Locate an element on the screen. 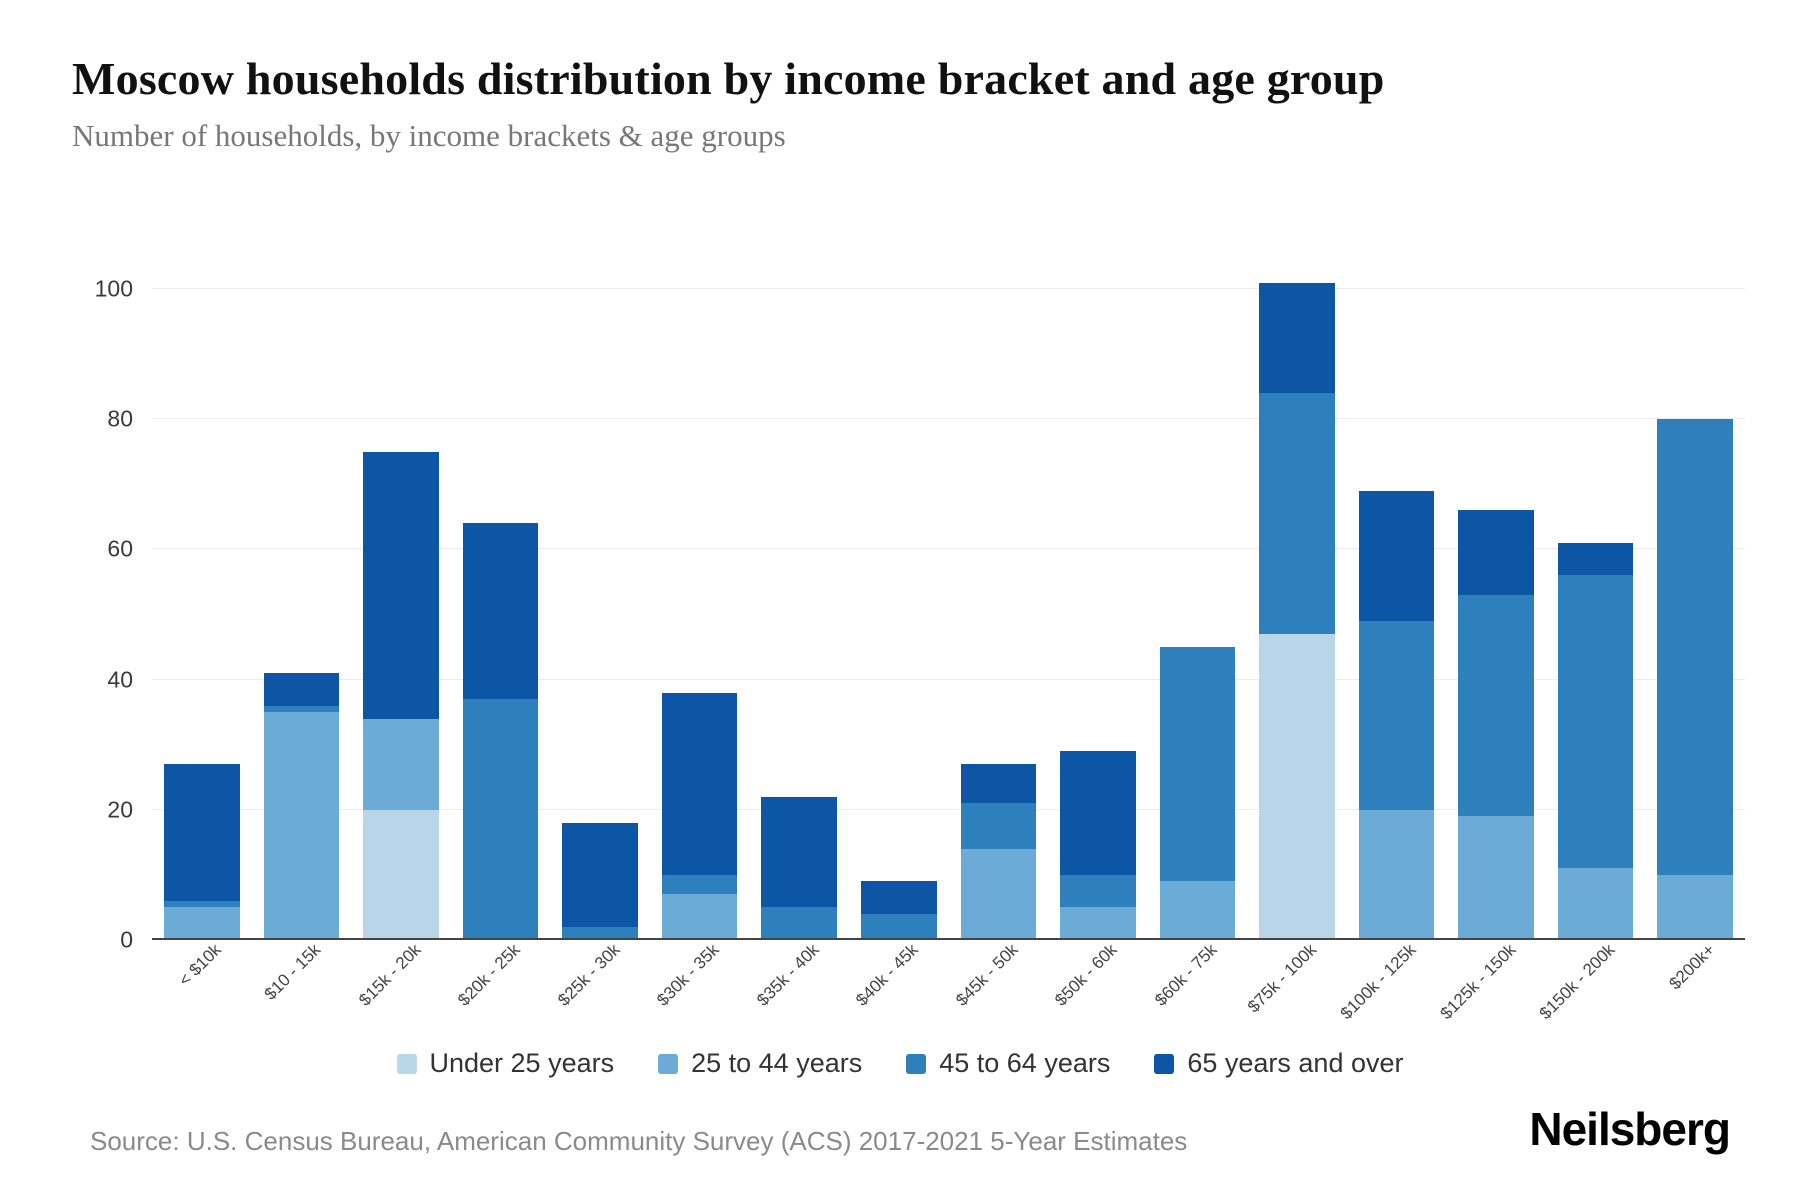 This screenshot has height=1200, width=1800. legend-item: 65 years and over is located at coordinates (1279, 1063).